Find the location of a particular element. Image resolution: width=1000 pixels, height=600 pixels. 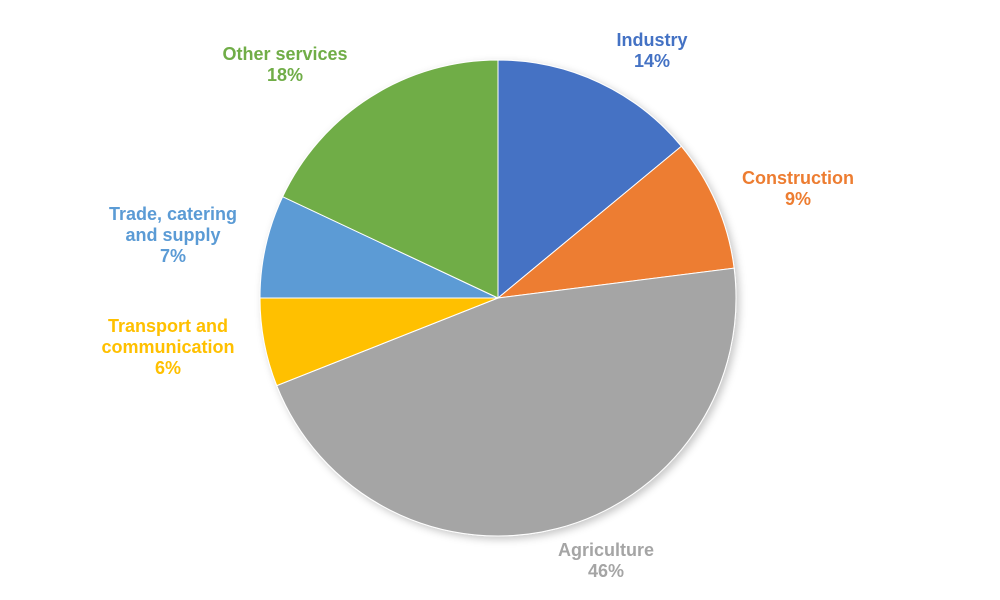

data-label-industry: Industry 14% is located at coordinates (651, 50).